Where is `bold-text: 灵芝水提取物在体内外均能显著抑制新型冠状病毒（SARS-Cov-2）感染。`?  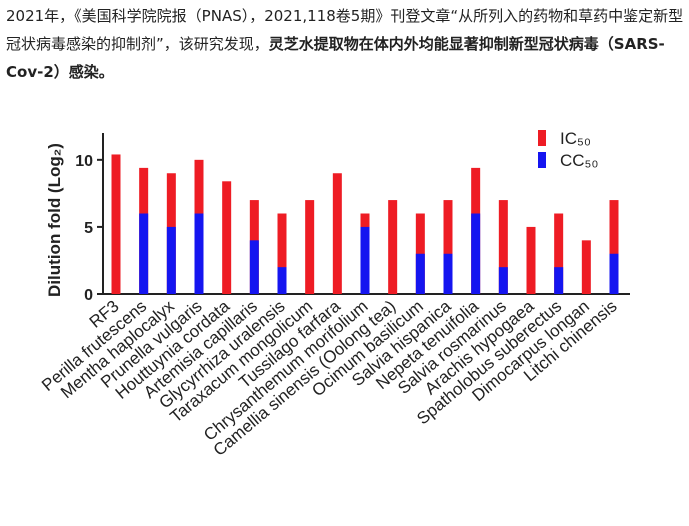 bold-text: 灵芝水提取物在体内外均能显著抑制新型冠状病毒（SARS-Cov-2）感染。 is located at coordinates (335, 58).